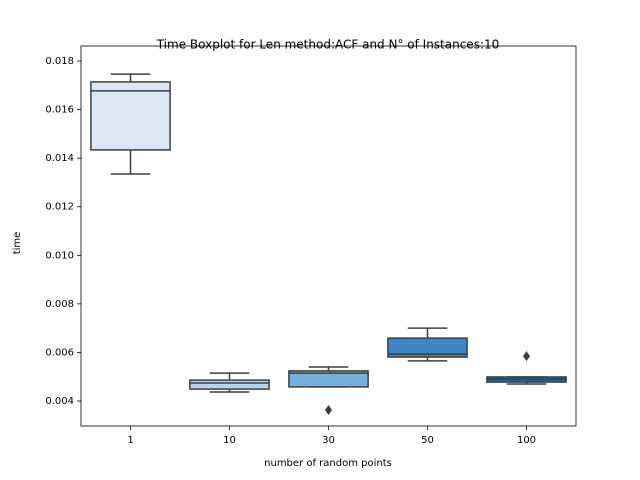 This screenshot has height=480, width=640. I want to click on x-tick-label: 30, so click(328, 440).